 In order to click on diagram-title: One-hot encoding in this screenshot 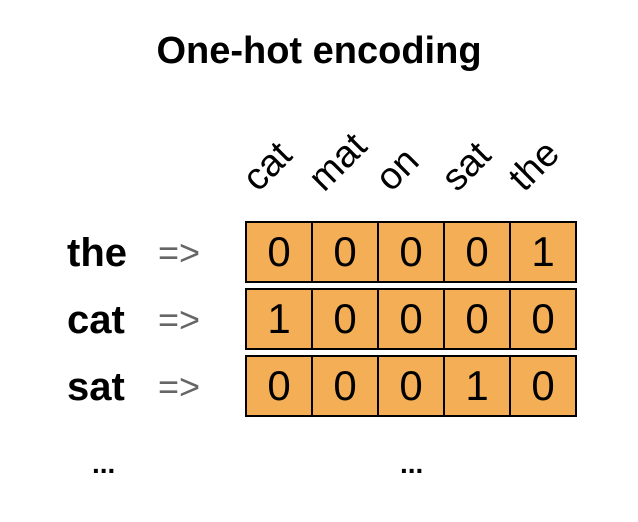, I will do `click(319, 51)`.